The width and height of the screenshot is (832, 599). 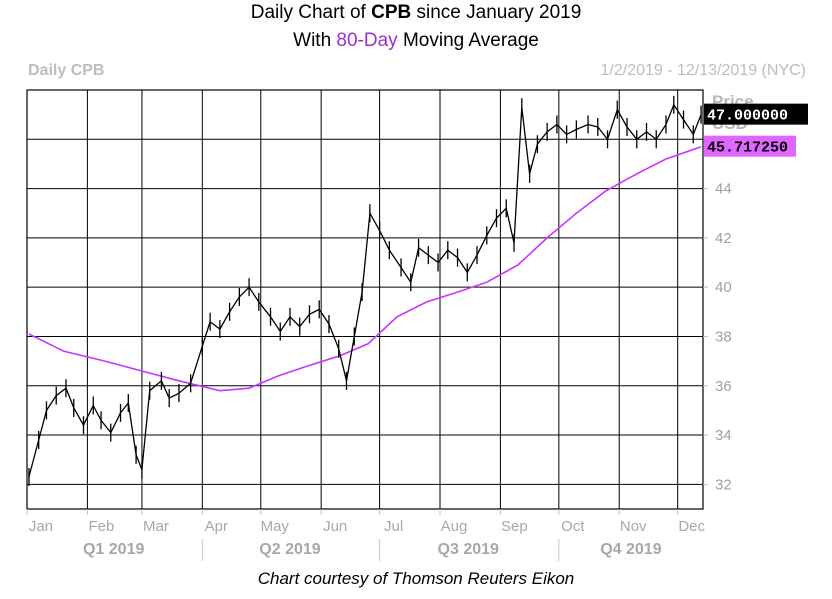 I want to click on y-tick-label: 34, so click(x=723, y=435).